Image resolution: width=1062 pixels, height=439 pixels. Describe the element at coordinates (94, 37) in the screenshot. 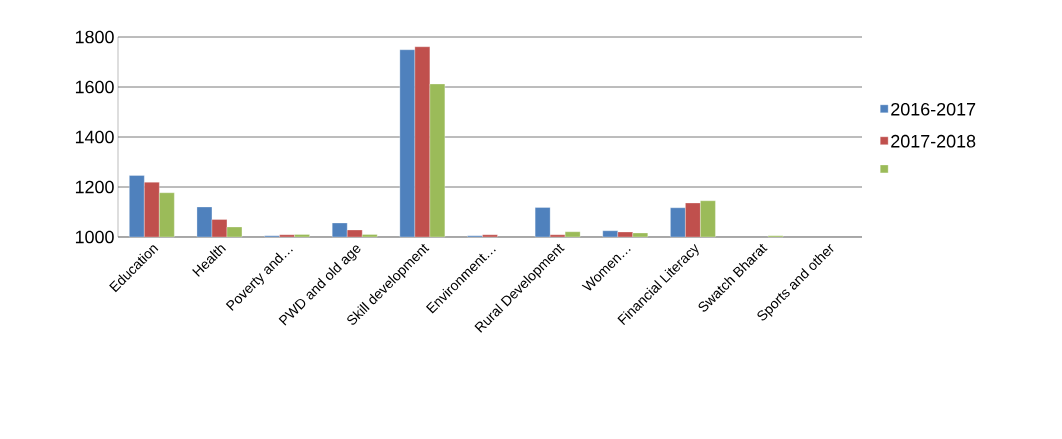

I see `y-tick-label: 1800` at that location.